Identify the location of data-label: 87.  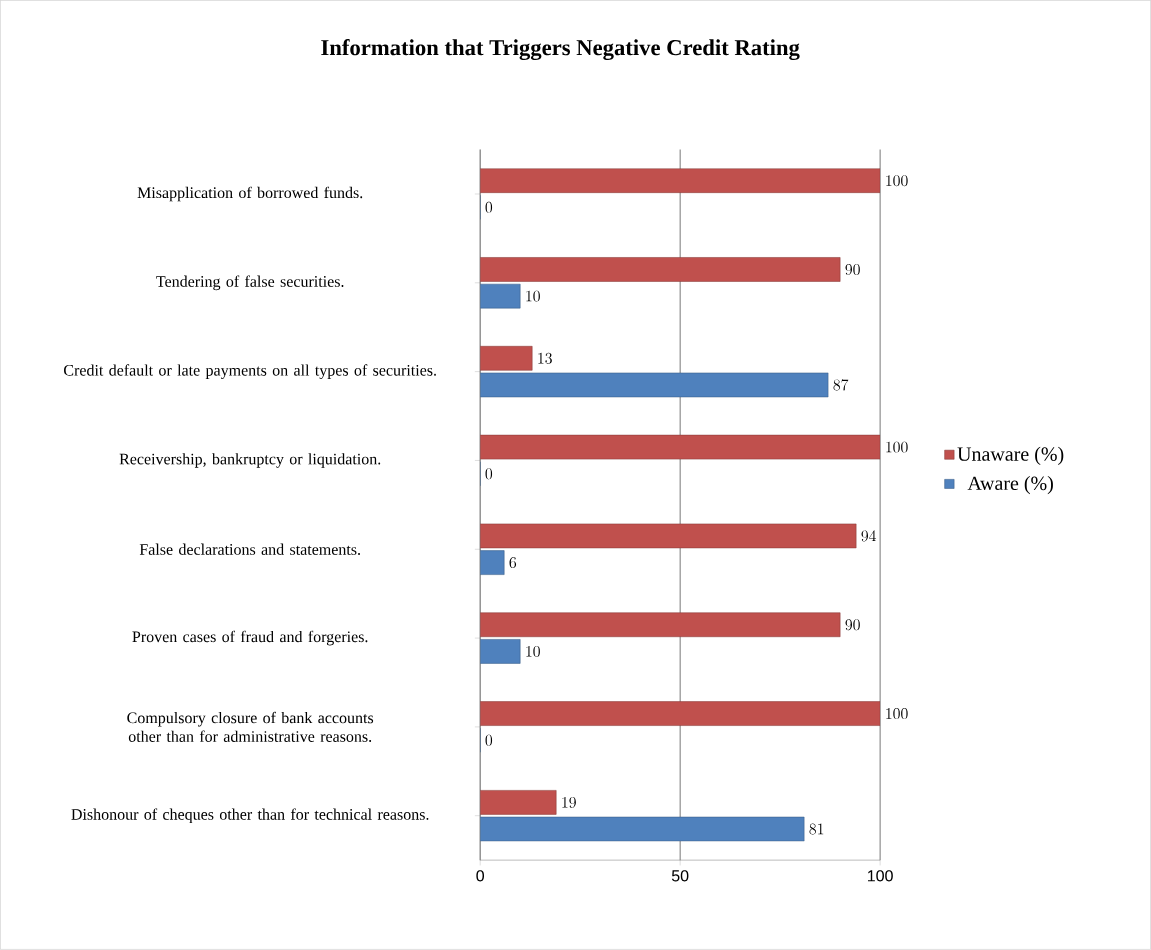
(841, 385).